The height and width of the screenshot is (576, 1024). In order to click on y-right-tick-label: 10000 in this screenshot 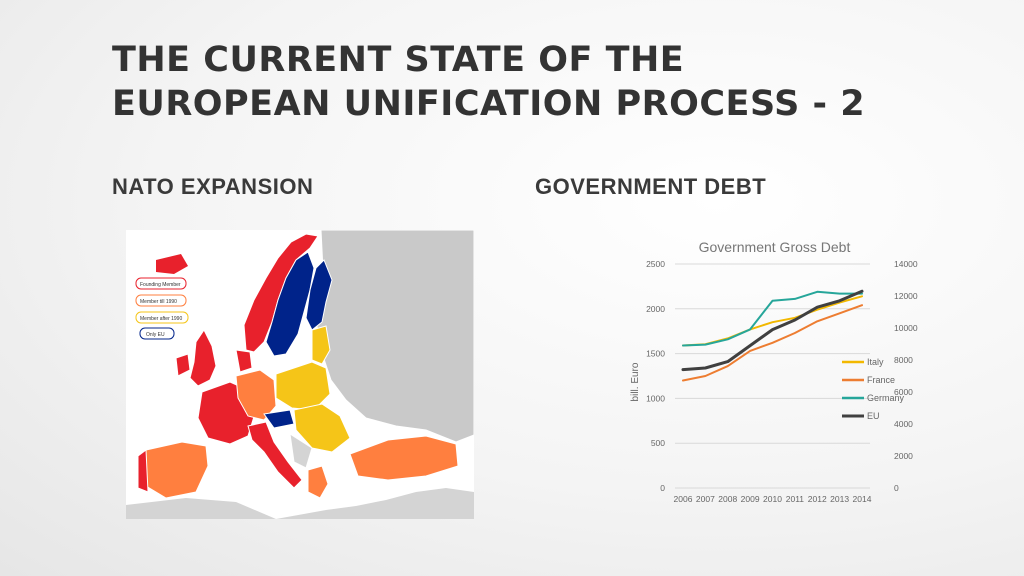, I will do `click(906, 328)`.